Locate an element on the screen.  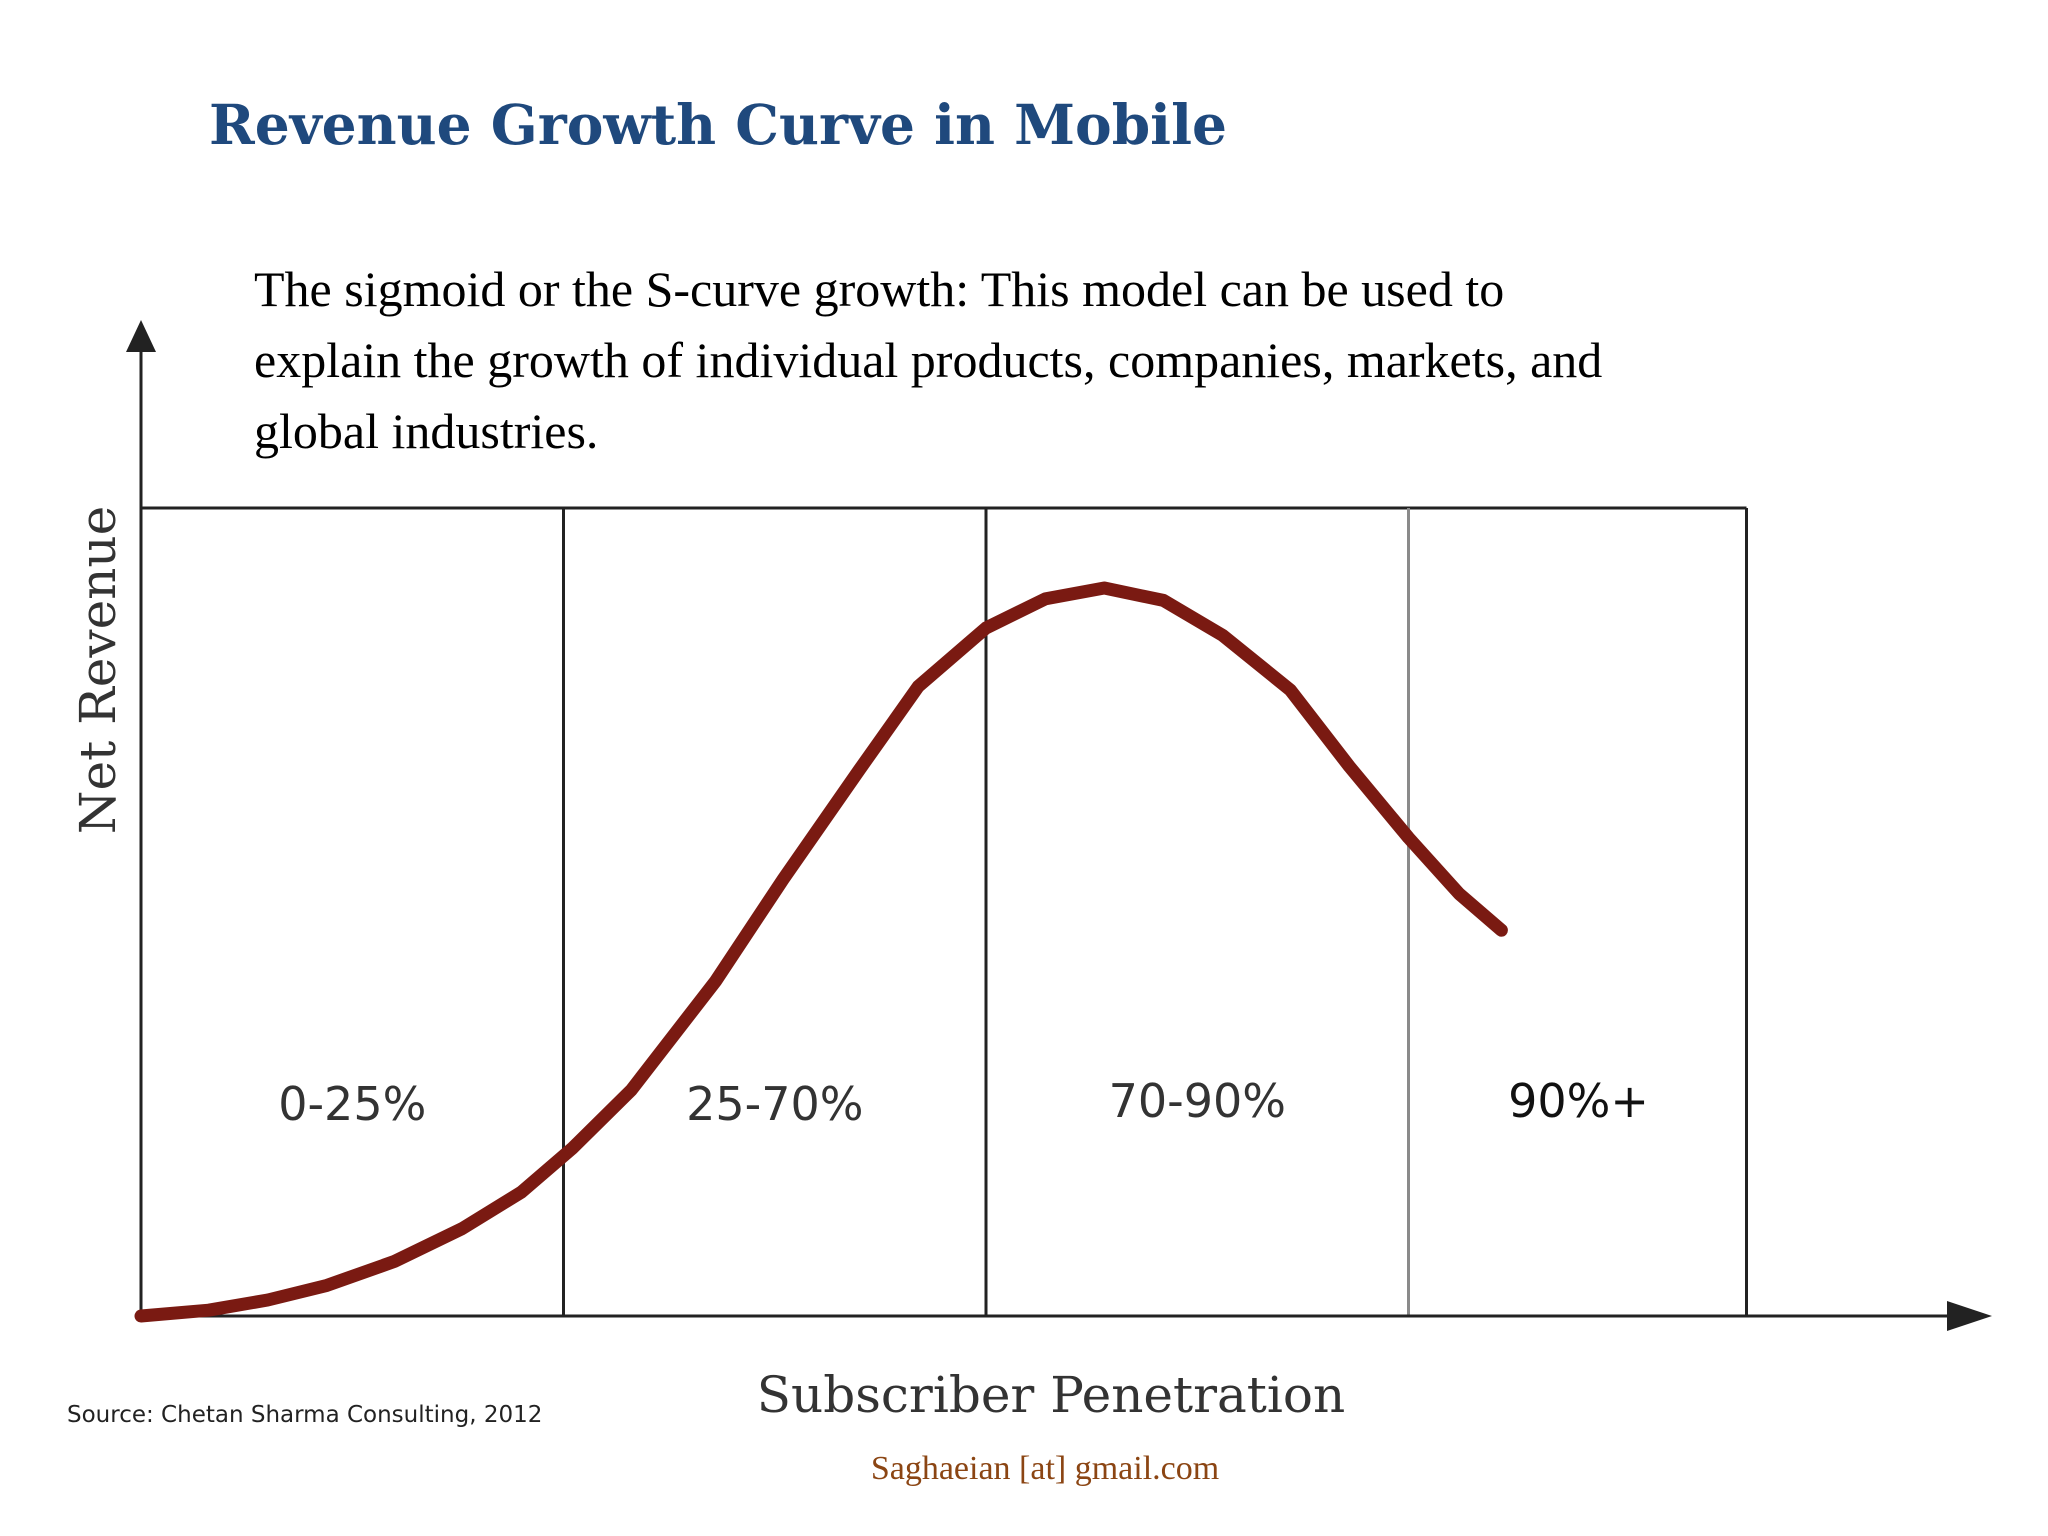
description-line: global industries. is located at coordinates (426, 431).